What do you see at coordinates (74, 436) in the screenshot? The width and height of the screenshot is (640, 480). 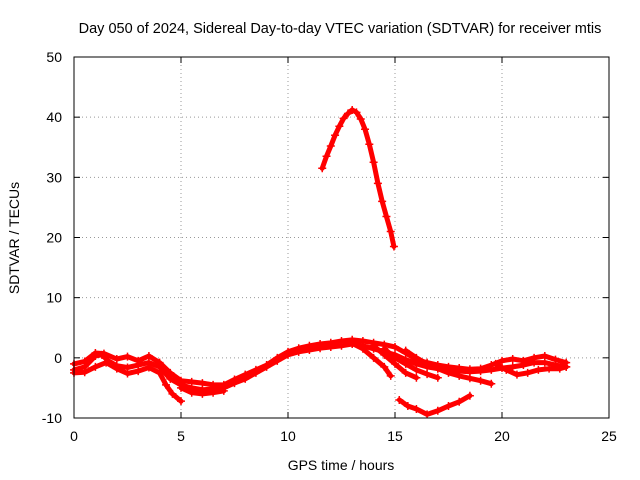 I see `x-tick-label: 0` at bounding box center [74, 436].